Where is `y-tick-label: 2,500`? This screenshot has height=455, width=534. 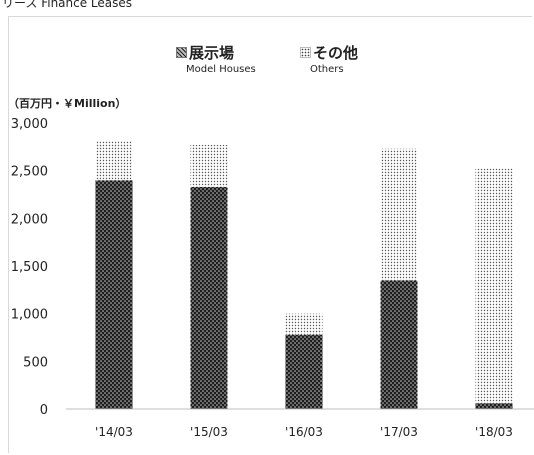
y-tick-label: 2,500 is located at coordinates (29, 172).